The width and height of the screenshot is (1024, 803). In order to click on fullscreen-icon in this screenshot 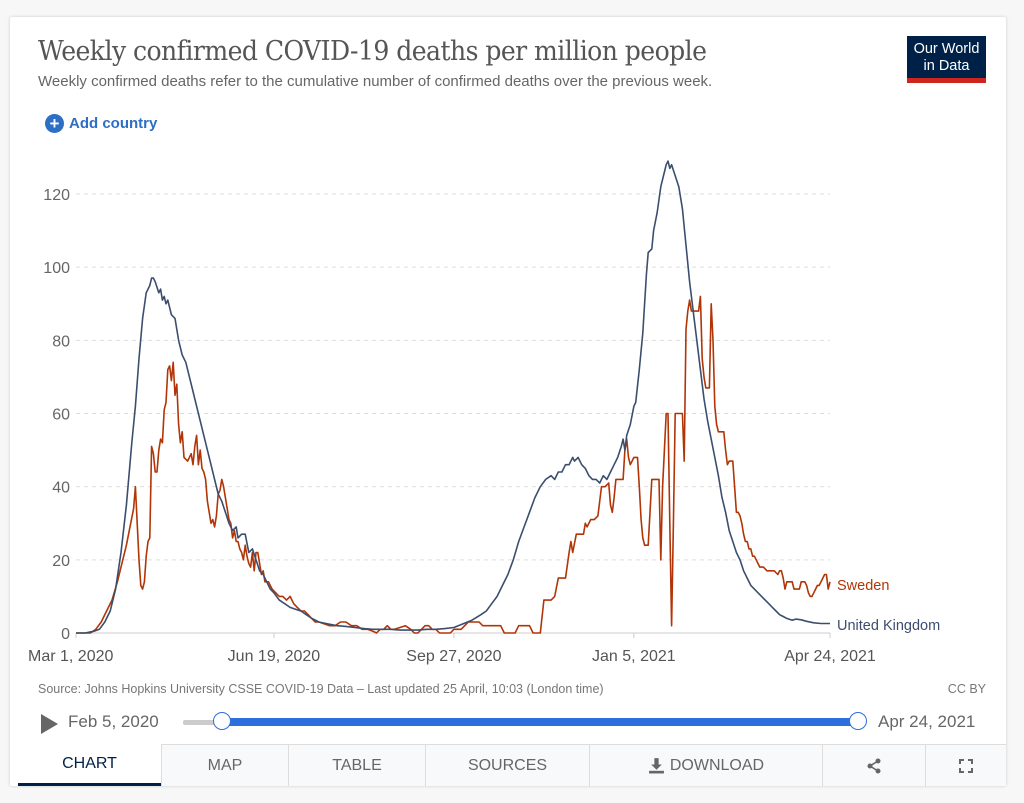, I will do `click(966, 765)`.